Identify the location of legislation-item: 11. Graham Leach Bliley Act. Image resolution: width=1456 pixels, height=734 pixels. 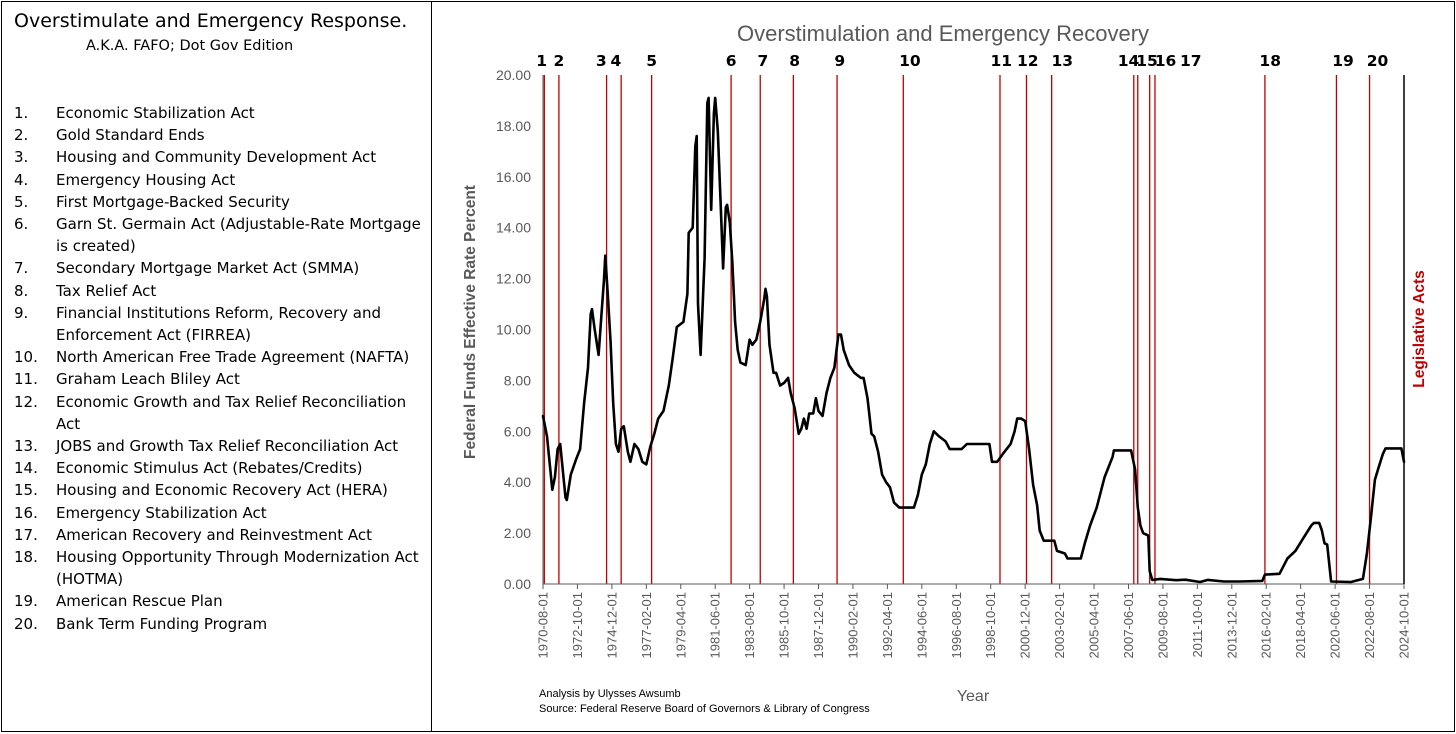
(220, 379).